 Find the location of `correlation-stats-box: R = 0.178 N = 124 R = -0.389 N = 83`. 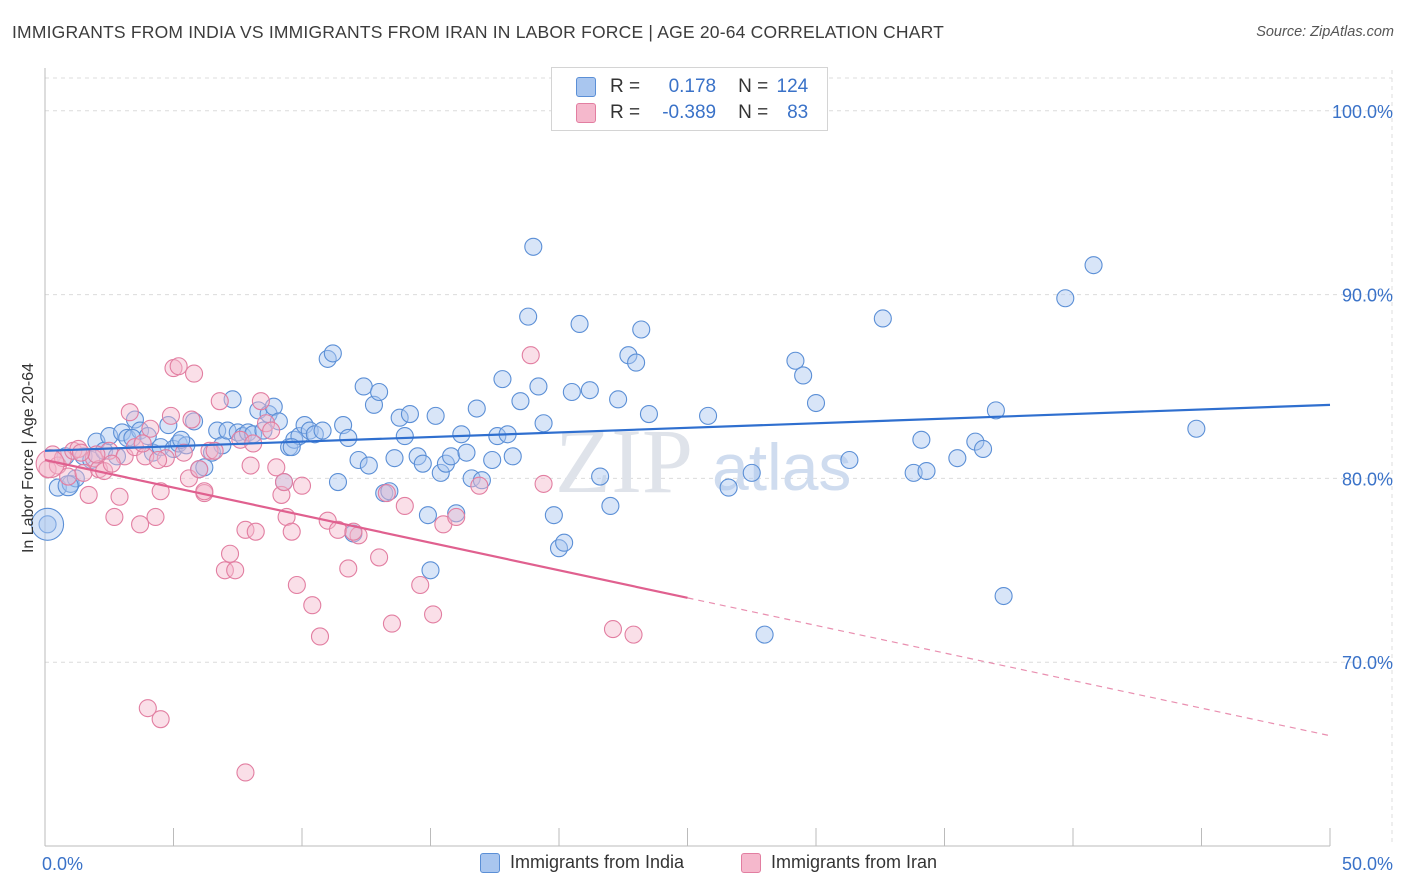

correlation-stats-box: R = 0.178 N = 124 R = -0.389 N = 83 is located at coordinates (689, 99).